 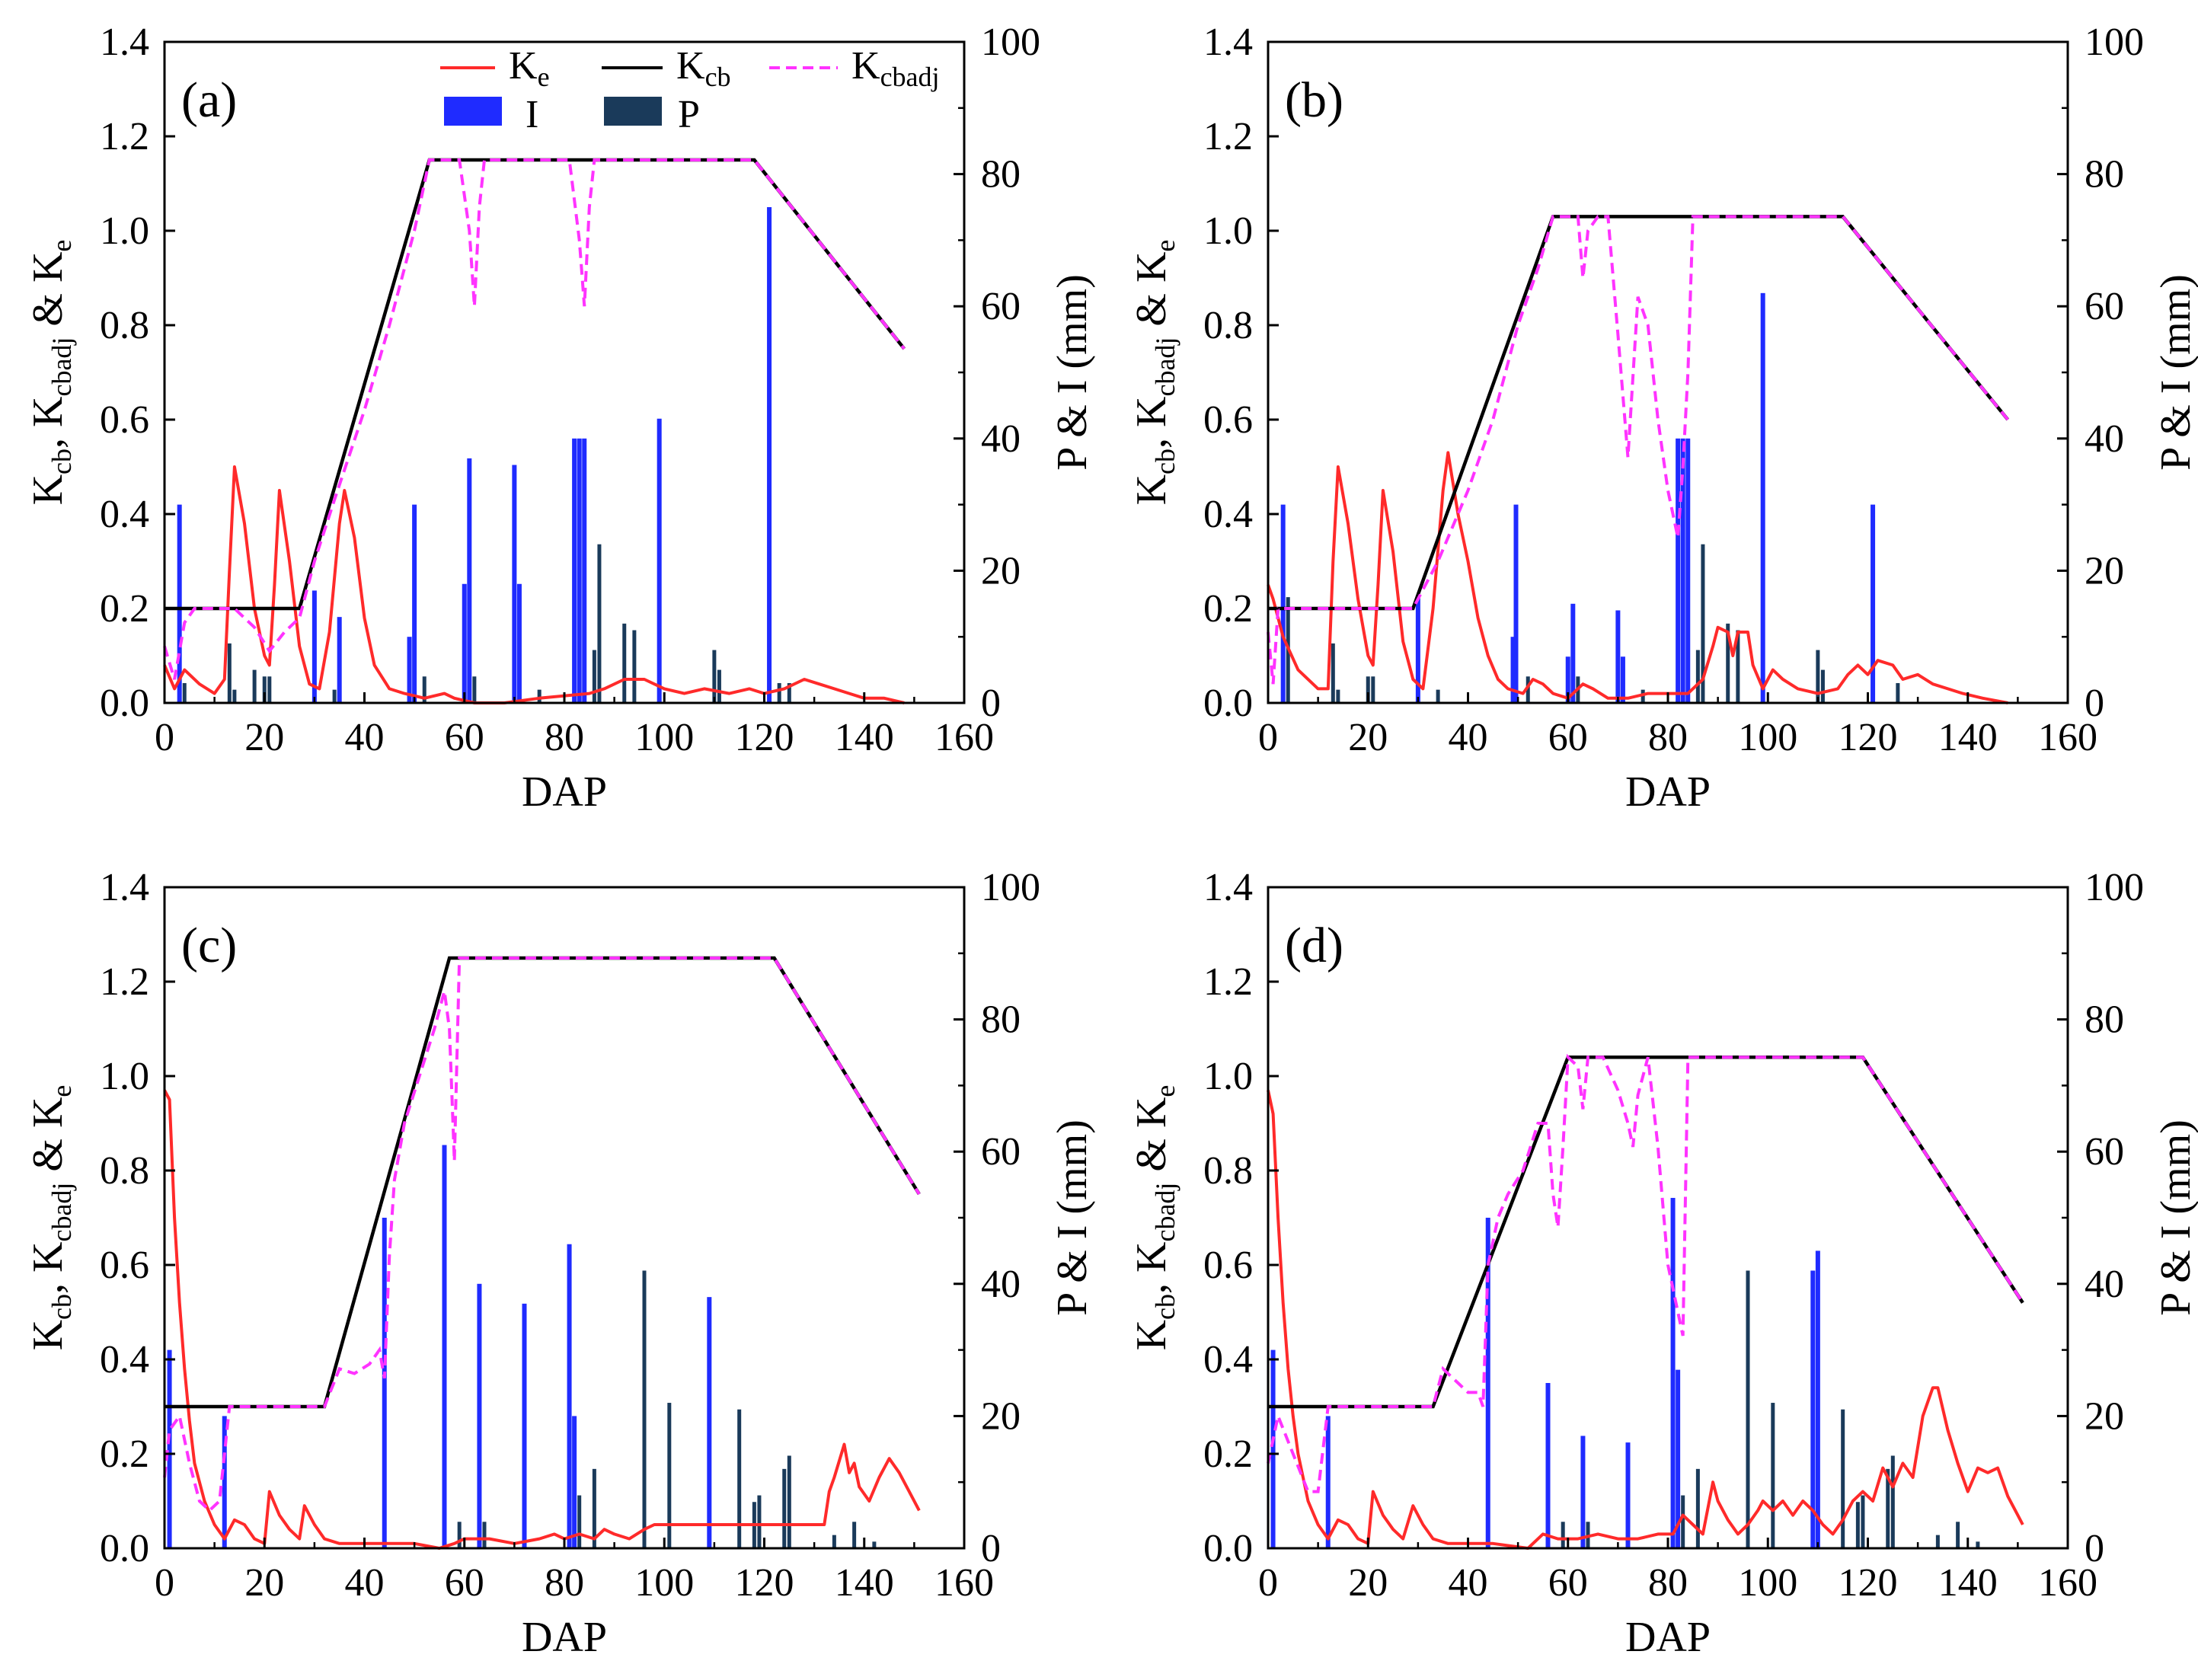 I want to click on panel-label: (b), so click(x=1314, y=100).